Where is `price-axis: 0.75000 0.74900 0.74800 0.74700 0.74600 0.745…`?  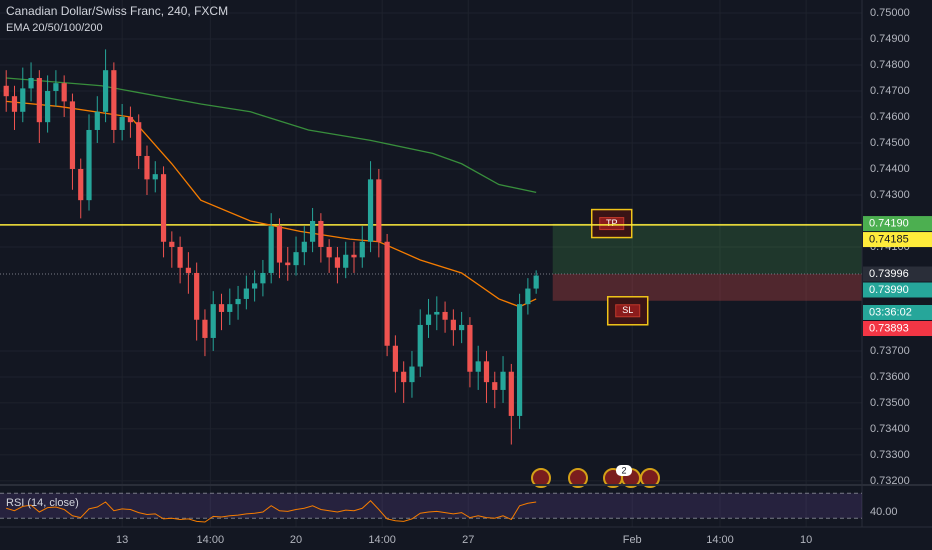 price-axis: 0.75000 0.74900 0.74800 0.74700 0.74600 0.745… is located at coordinates (897, 247).